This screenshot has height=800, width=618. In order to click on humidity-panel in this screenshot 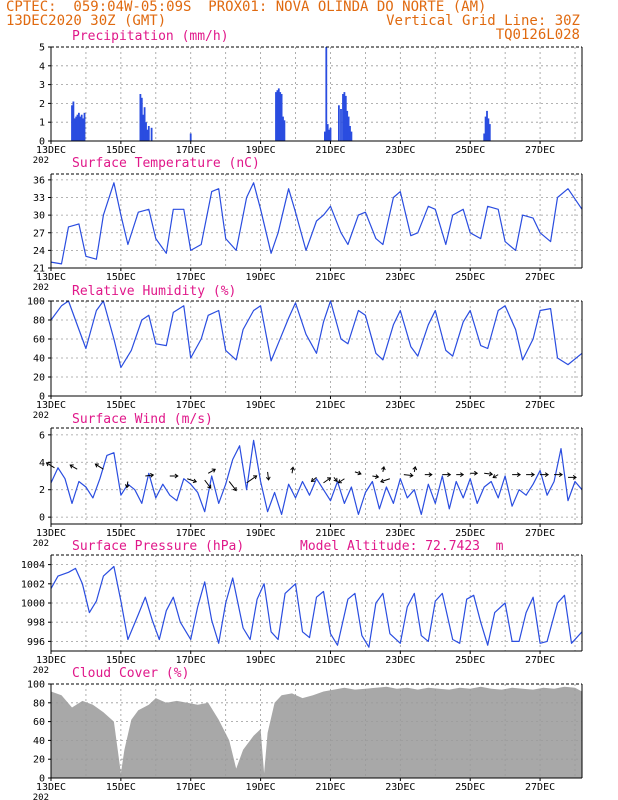, I will do `click(315, 349)`.